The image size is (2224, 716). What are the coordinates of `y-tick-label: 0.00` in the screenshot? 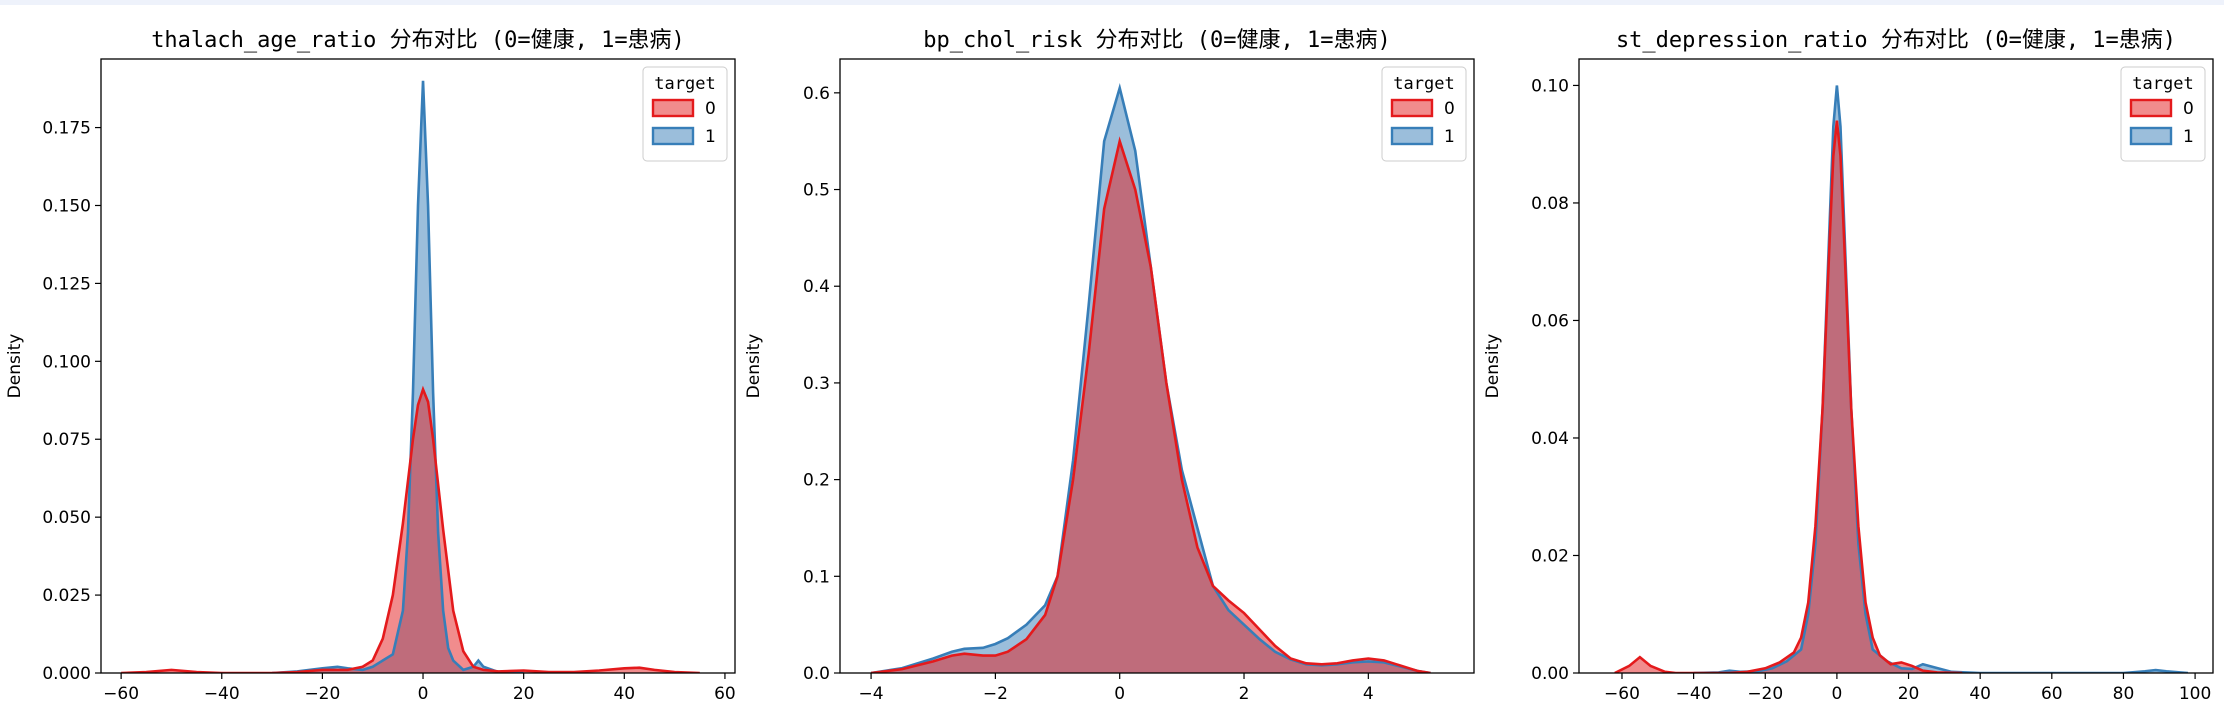 It's located at (1550, 674).